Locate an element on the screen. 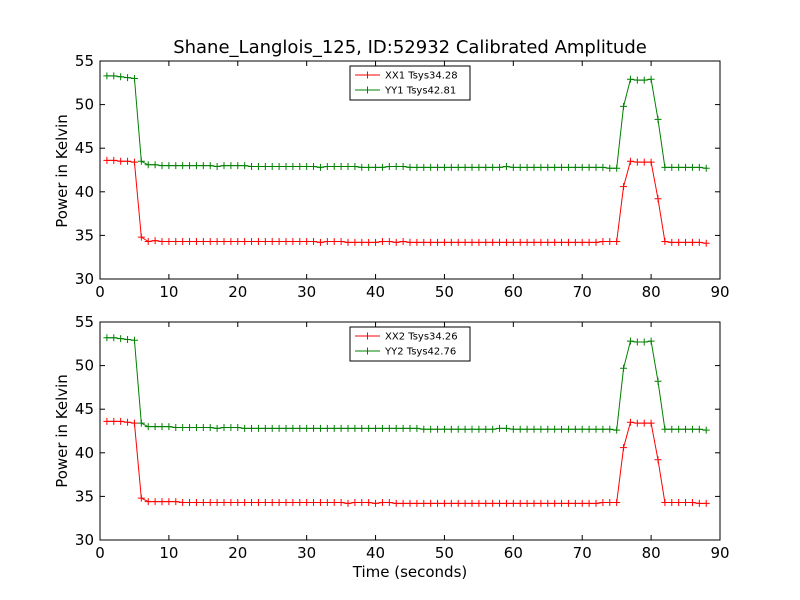  legend-label: YY1 Tsys42.81 is located at coordinates (420, 91).